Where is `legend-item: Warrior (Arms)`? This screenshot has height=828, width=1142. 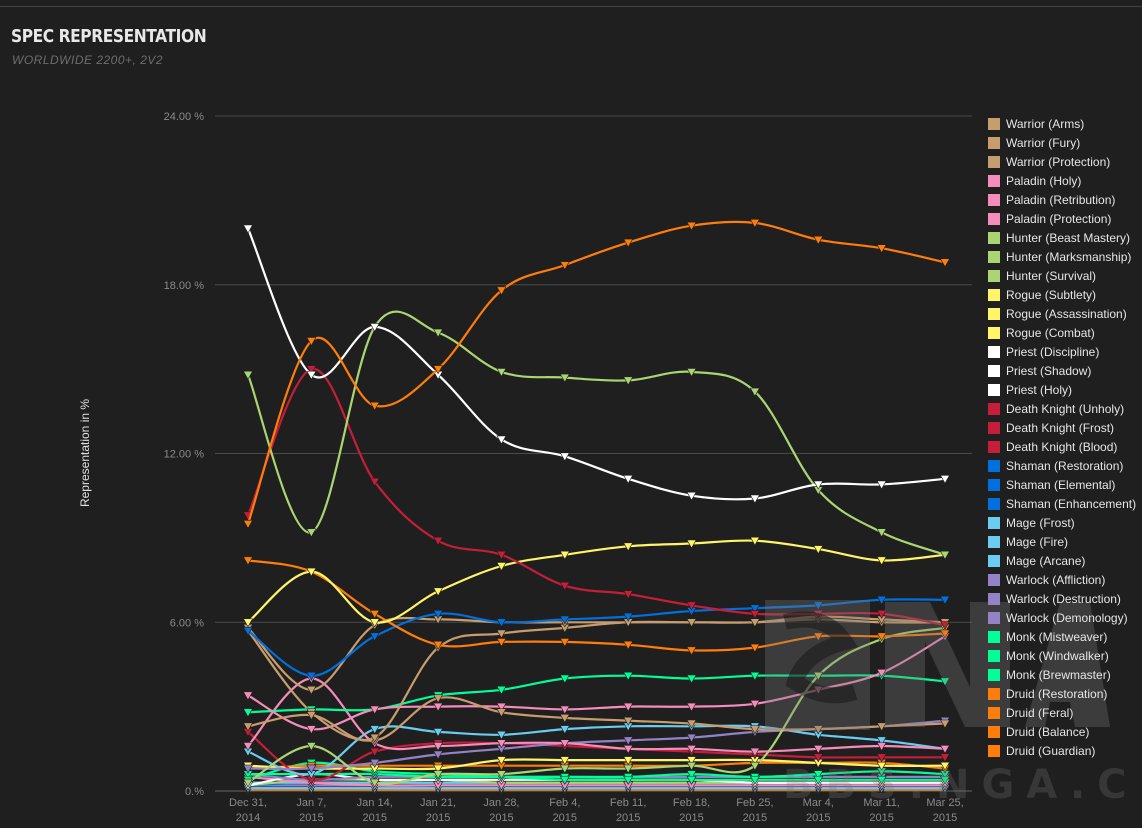
legend-item: Warrior (Arms) is located at coordinates (1065, 123).